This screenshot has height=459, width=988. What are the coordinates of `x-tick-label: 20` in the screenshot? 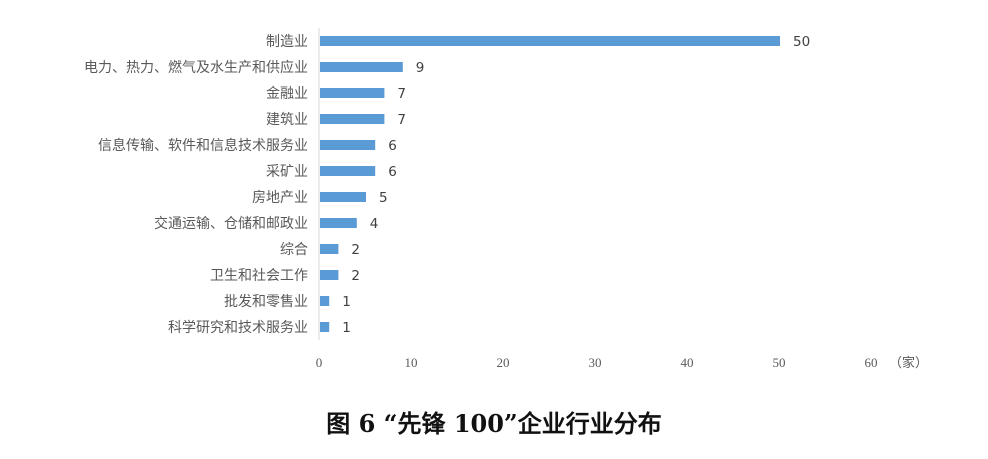 It's located at (503, 362).